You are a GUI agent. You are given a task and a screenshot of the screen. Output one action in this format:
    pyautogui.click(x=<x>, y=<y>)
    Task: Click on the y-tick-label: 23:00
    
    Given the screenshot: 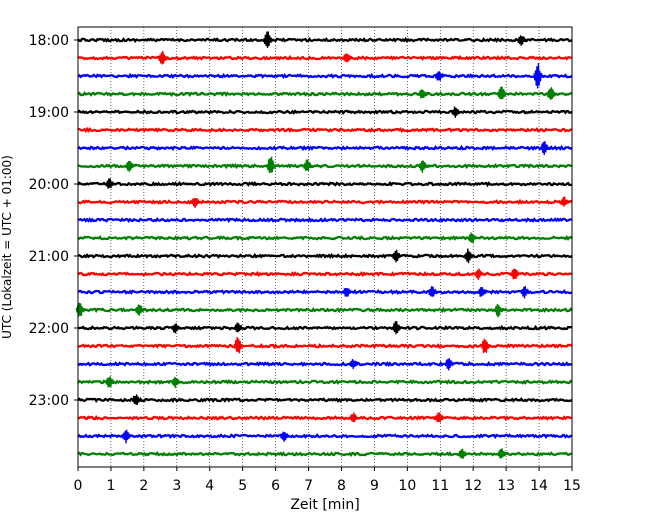 What is the action you would take?
    pyautogui.click(x=49, y=401)
    